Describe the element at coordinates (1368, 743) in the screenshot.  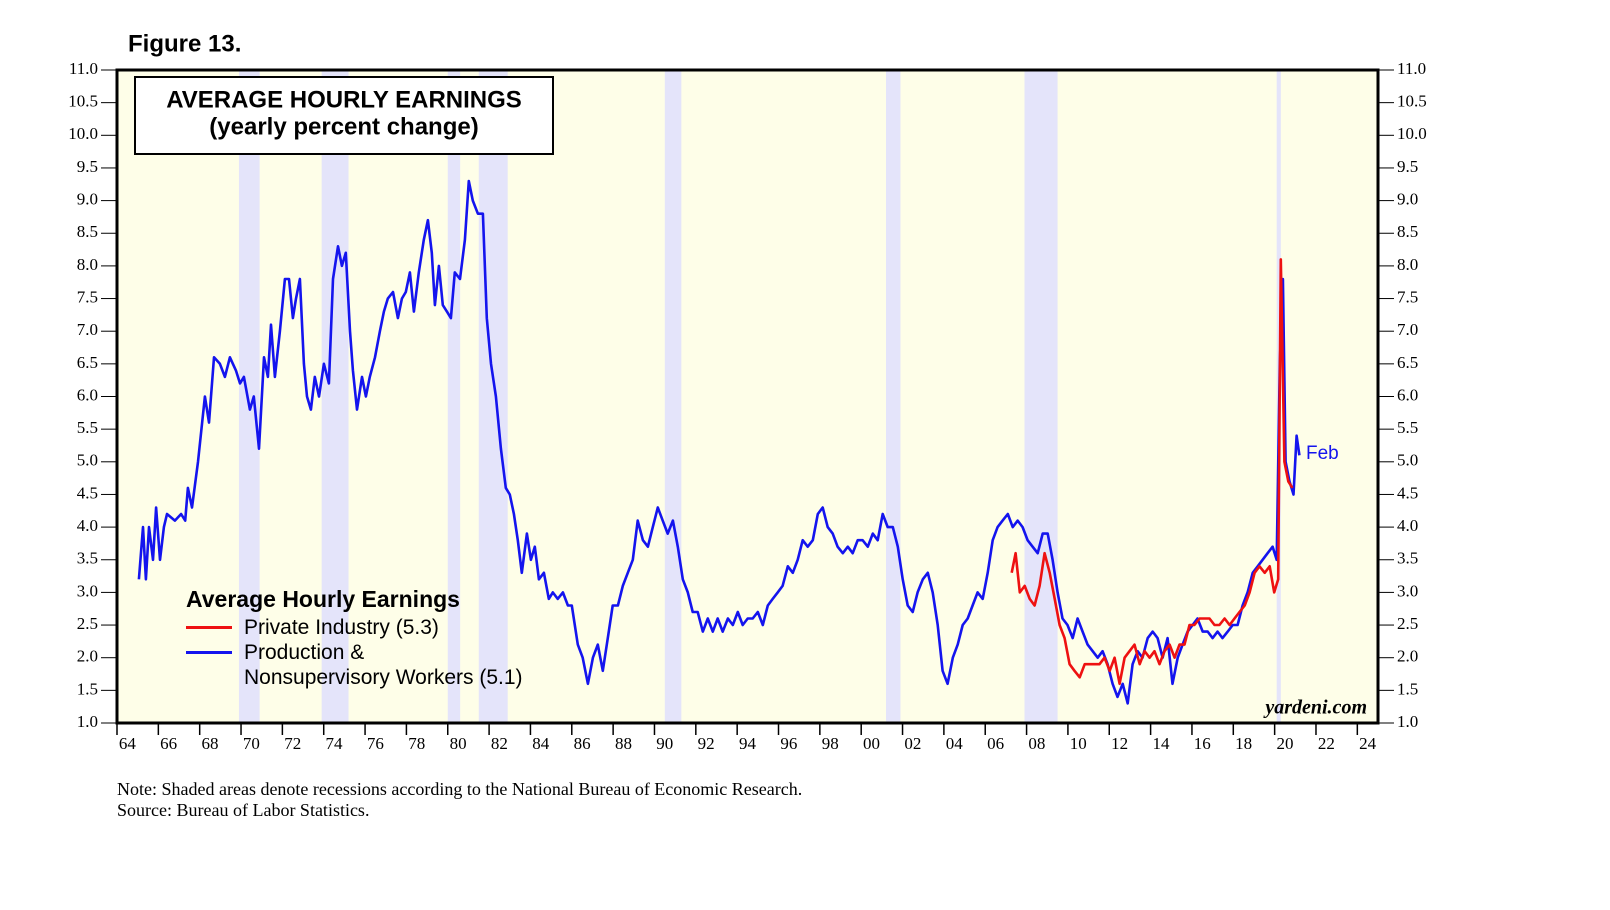
I see `x-tick-label: 24` at that location.